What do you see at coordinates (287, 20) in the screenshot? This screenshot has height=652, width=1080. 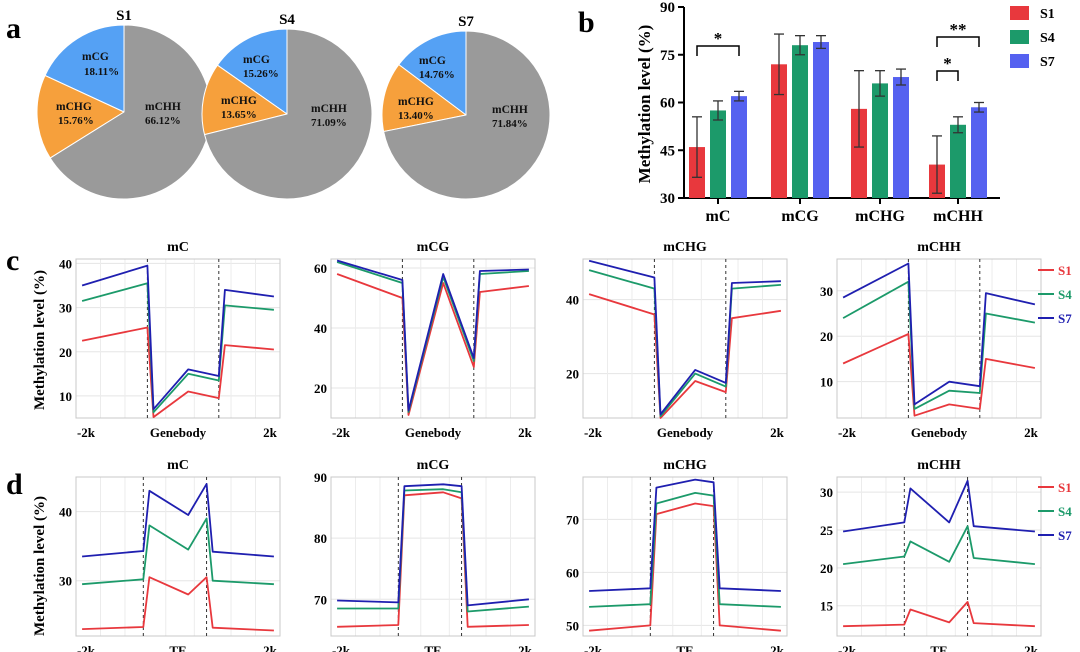 I see `pie-title: S4` at bounding box center [287, 20].